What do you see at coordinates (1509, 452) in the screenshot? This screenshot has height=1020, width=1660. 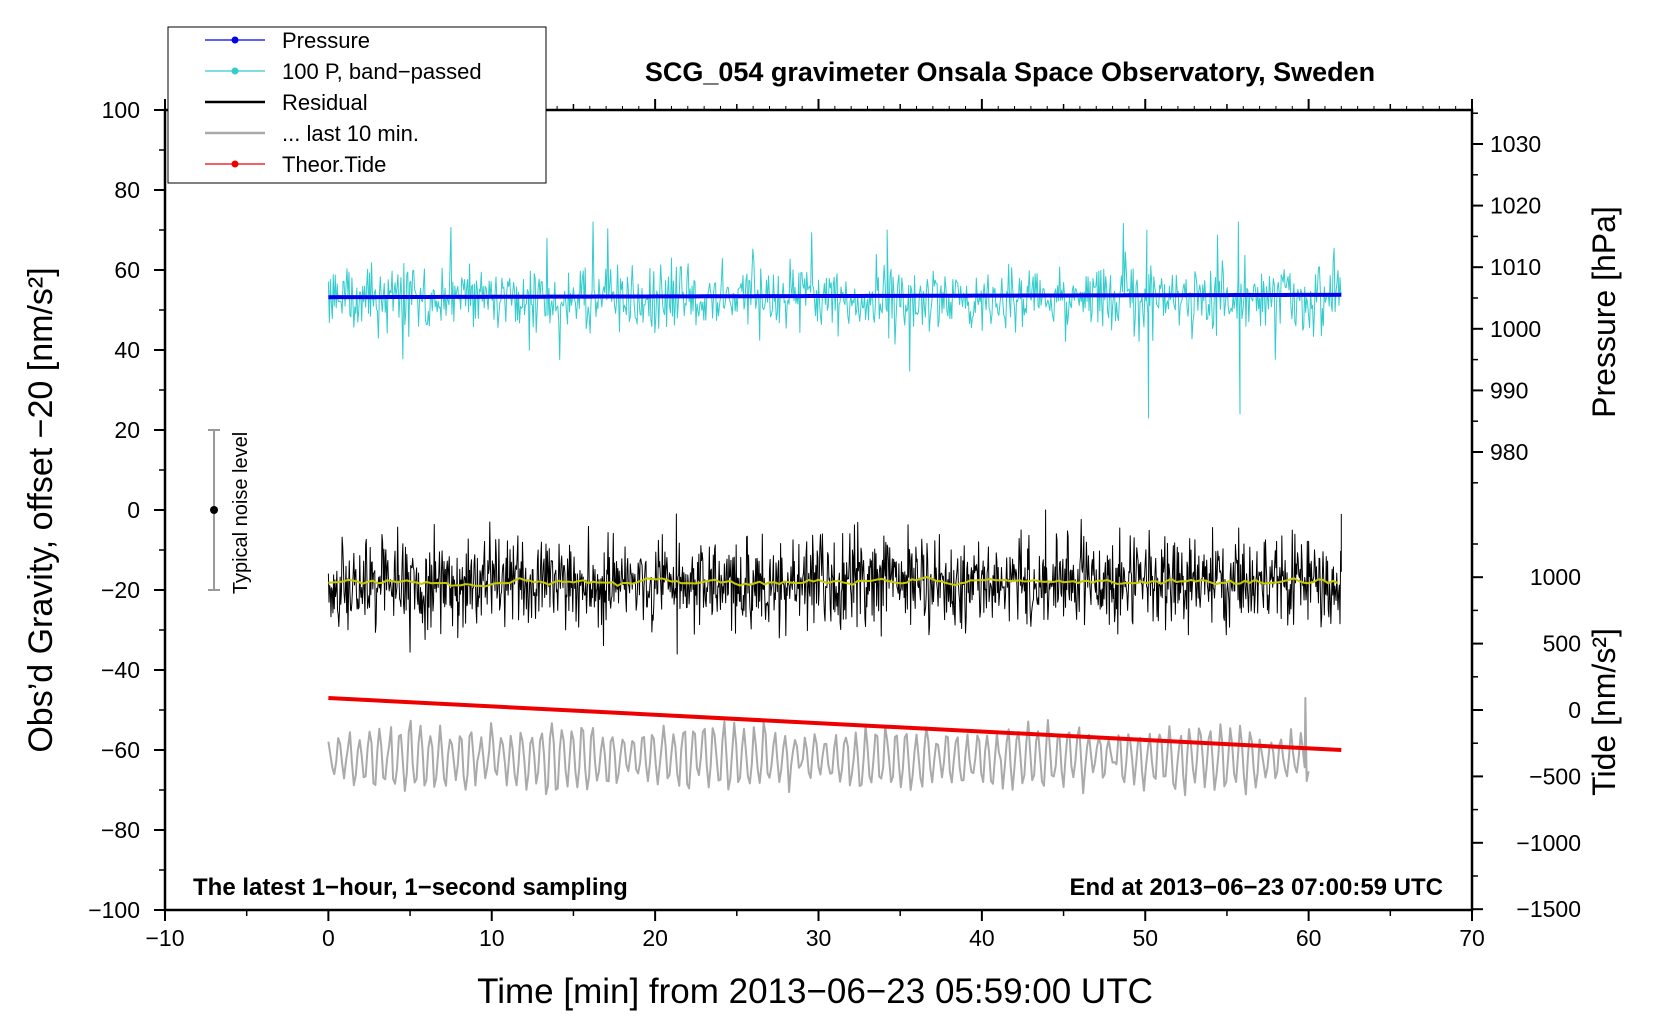 I see `pressure-tick-label: 980` at bounding box center [1509, 452].